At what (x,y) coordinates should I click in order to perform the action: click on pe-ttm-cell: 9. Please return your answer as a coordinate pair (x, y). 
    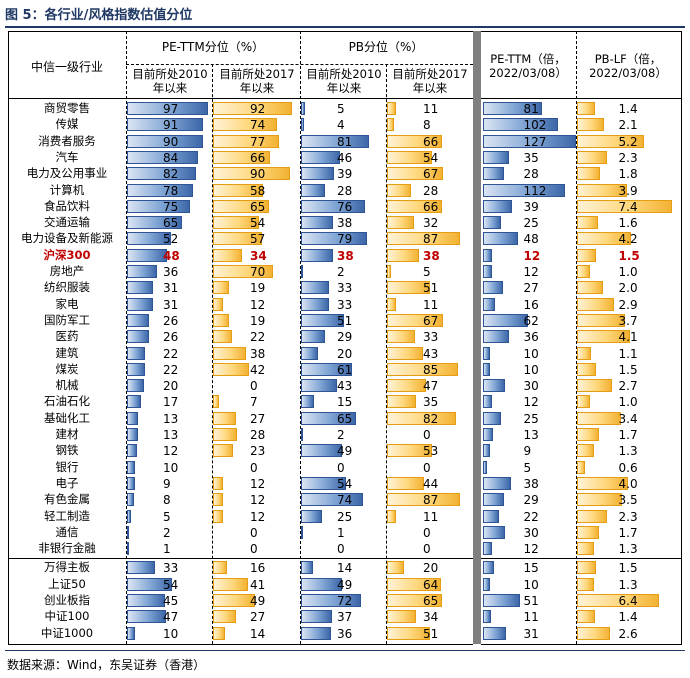
    Looking at the image, I should click on (529, 451).